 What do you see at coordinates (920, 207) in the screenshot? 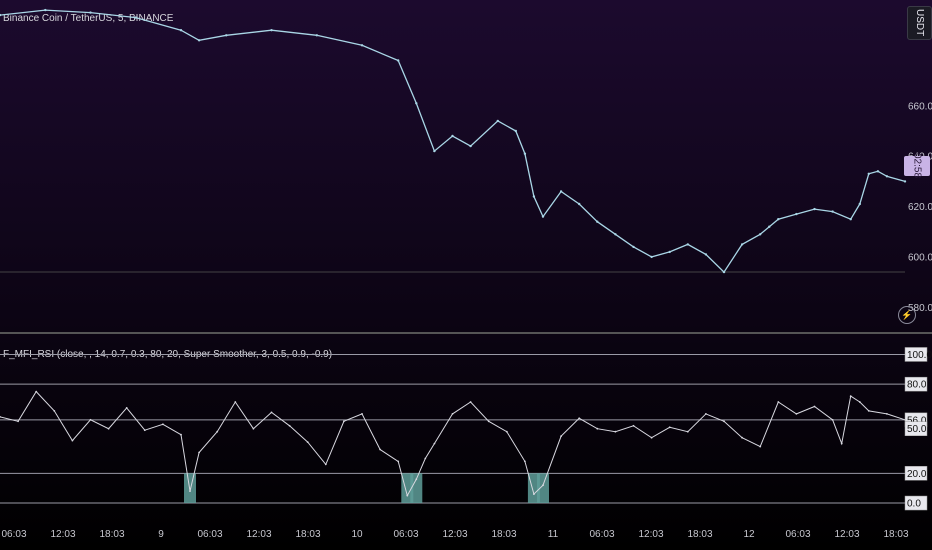
I see `price-tick-label: 620.0` at bounding box center [920, 207].